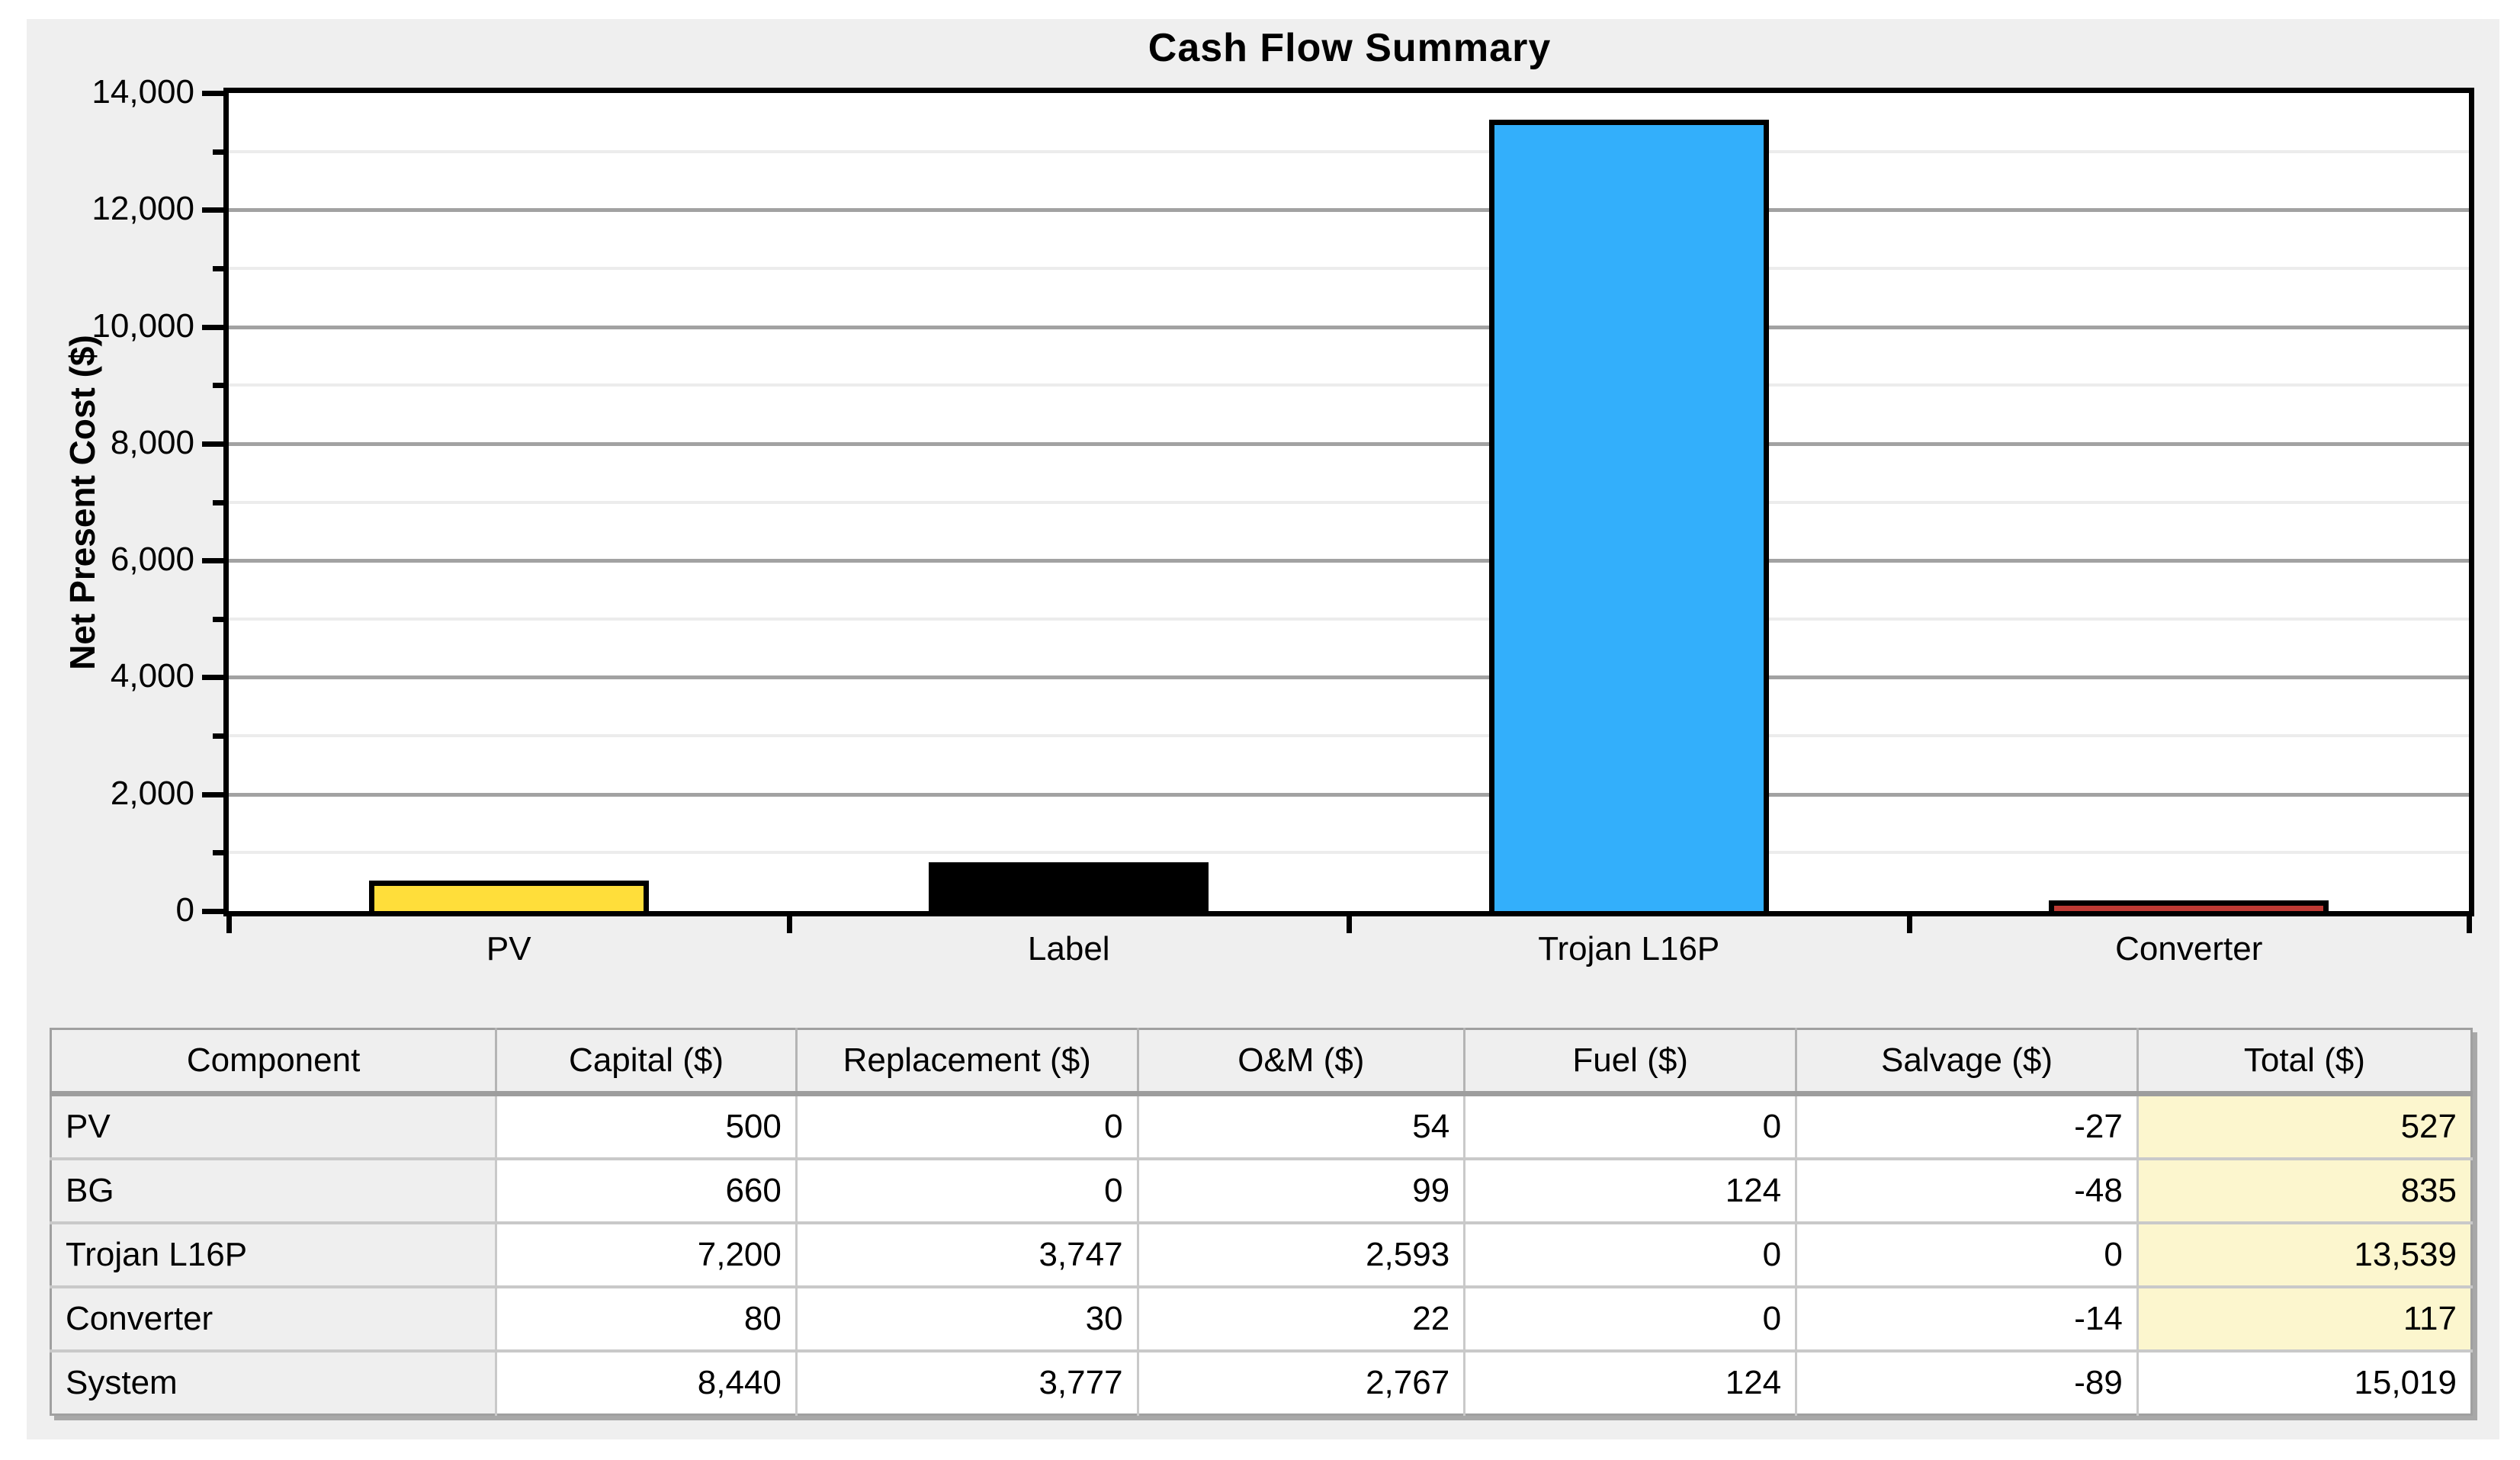 This screenshot has width=2520, height=1460. Describe the element at coordinates (1967, 1382) in the screenshot. I see `value-cell: -89` at that location.